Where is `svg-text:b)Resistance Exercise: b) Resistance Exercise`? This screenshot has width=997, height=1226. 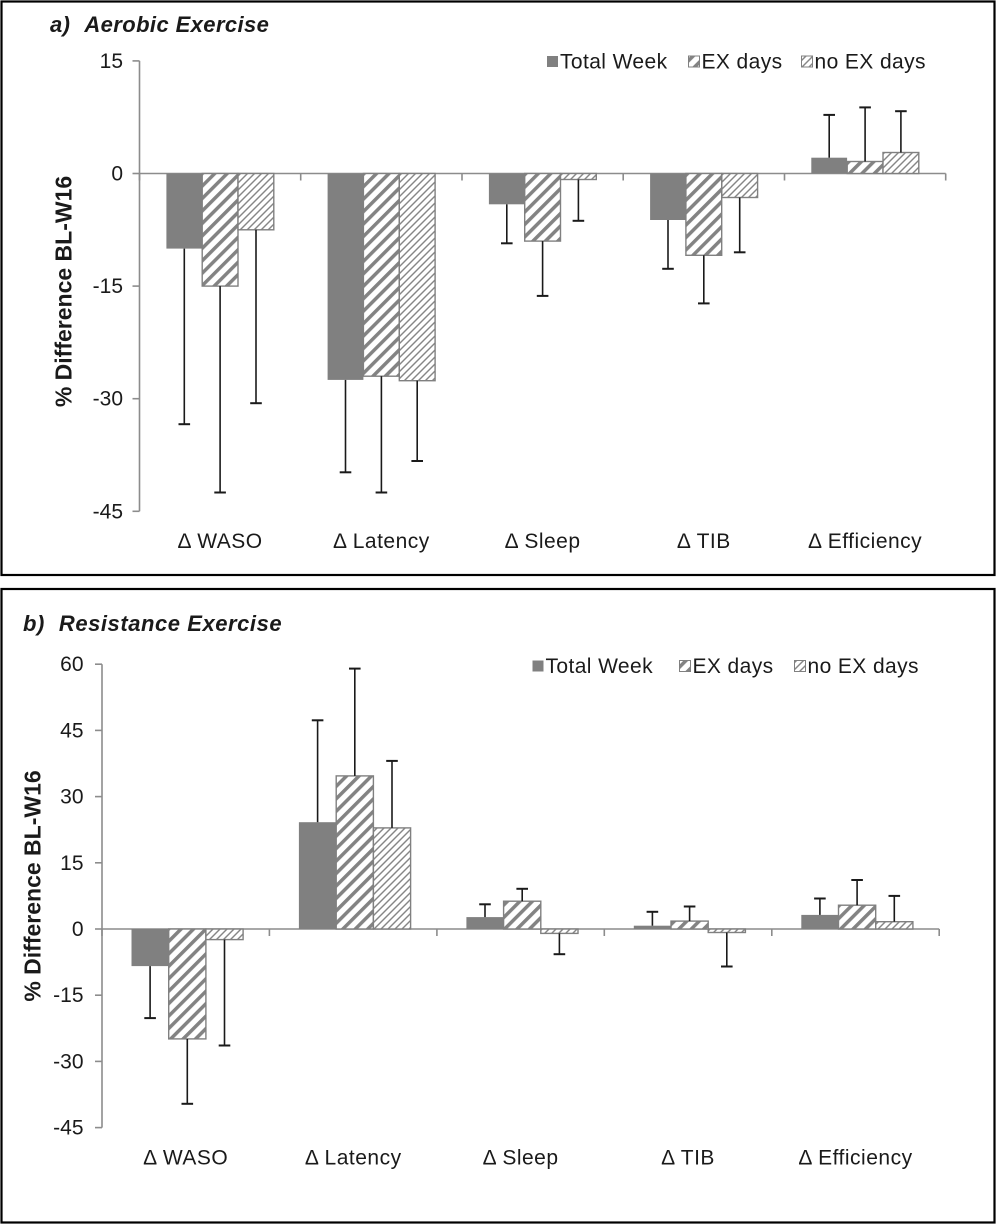 svg-text:b)Resistance Exercise: b) Resistance Exercise is located at coordinates (152, 623).